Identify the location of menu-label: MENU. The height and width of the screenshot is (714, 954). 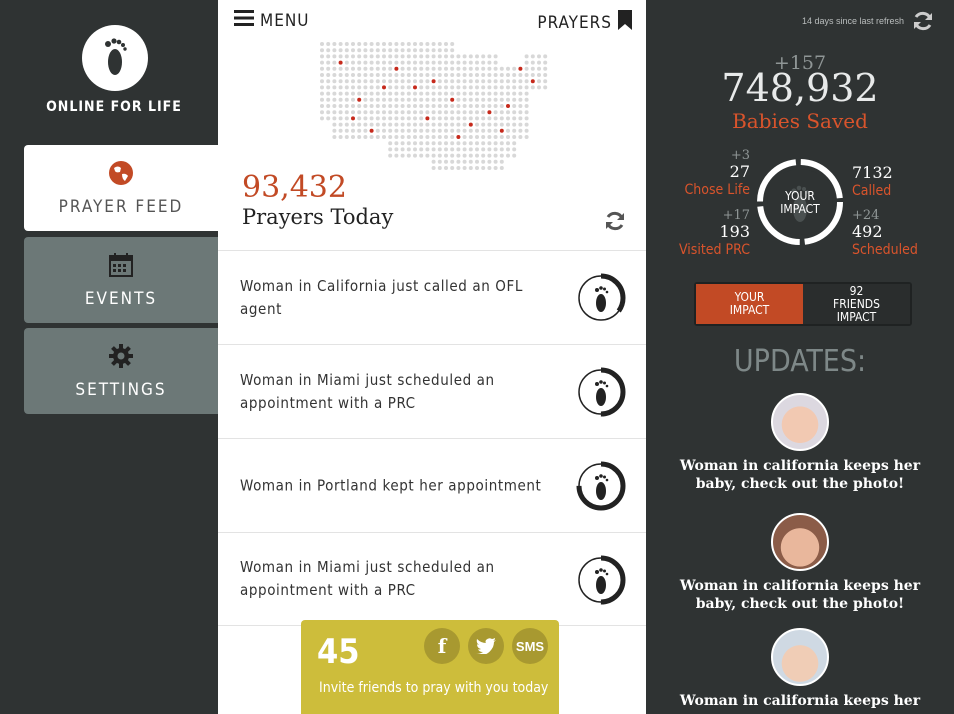
(285, 20).